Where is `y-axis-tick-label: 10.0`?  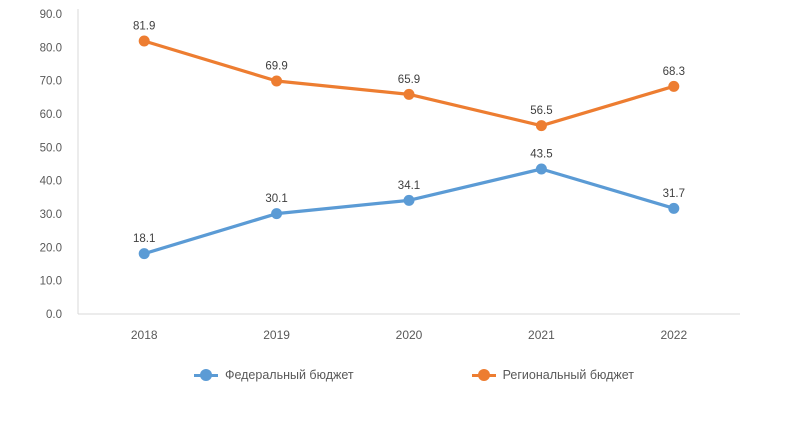
y-axis-tick-label: 10.0 is located at coordinates (51, 282).